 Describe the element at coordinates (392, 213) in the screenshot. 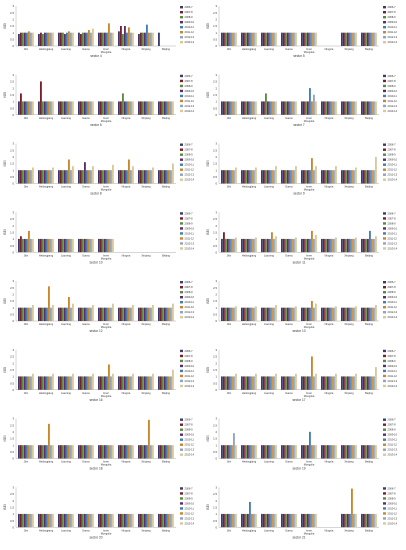

I see `legend-label: 2006-7` at that location.